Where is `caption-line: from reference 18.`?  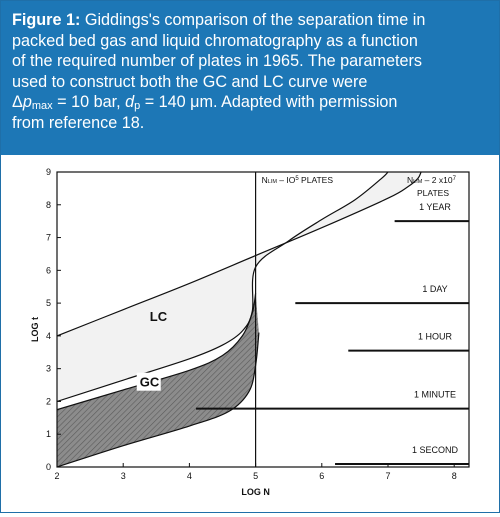 caption-line: from reference 18. is located at coordinates (78, 122).